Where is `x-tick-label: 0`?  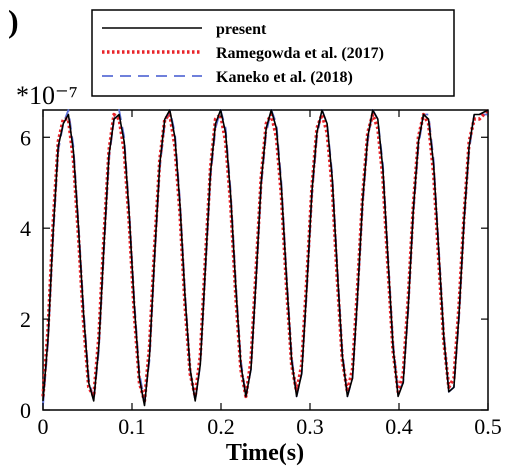
x-tick-label: 0 is located at coordinates (43, 426).